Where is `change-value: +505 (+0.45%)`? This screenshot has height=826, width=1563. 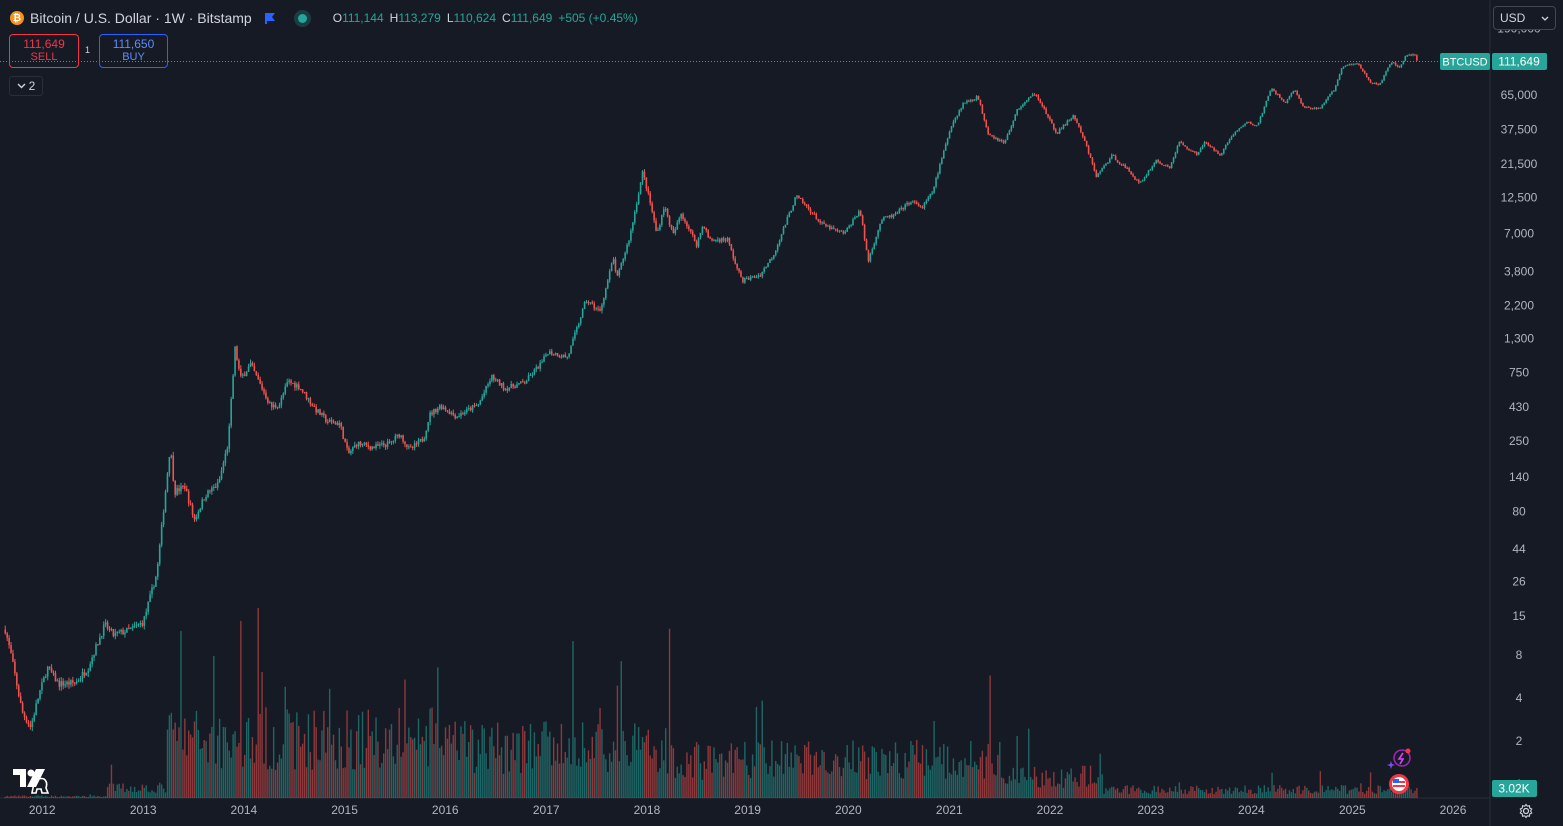 change-value: +505 (+0.45%) is located at coordinates (598, 18).